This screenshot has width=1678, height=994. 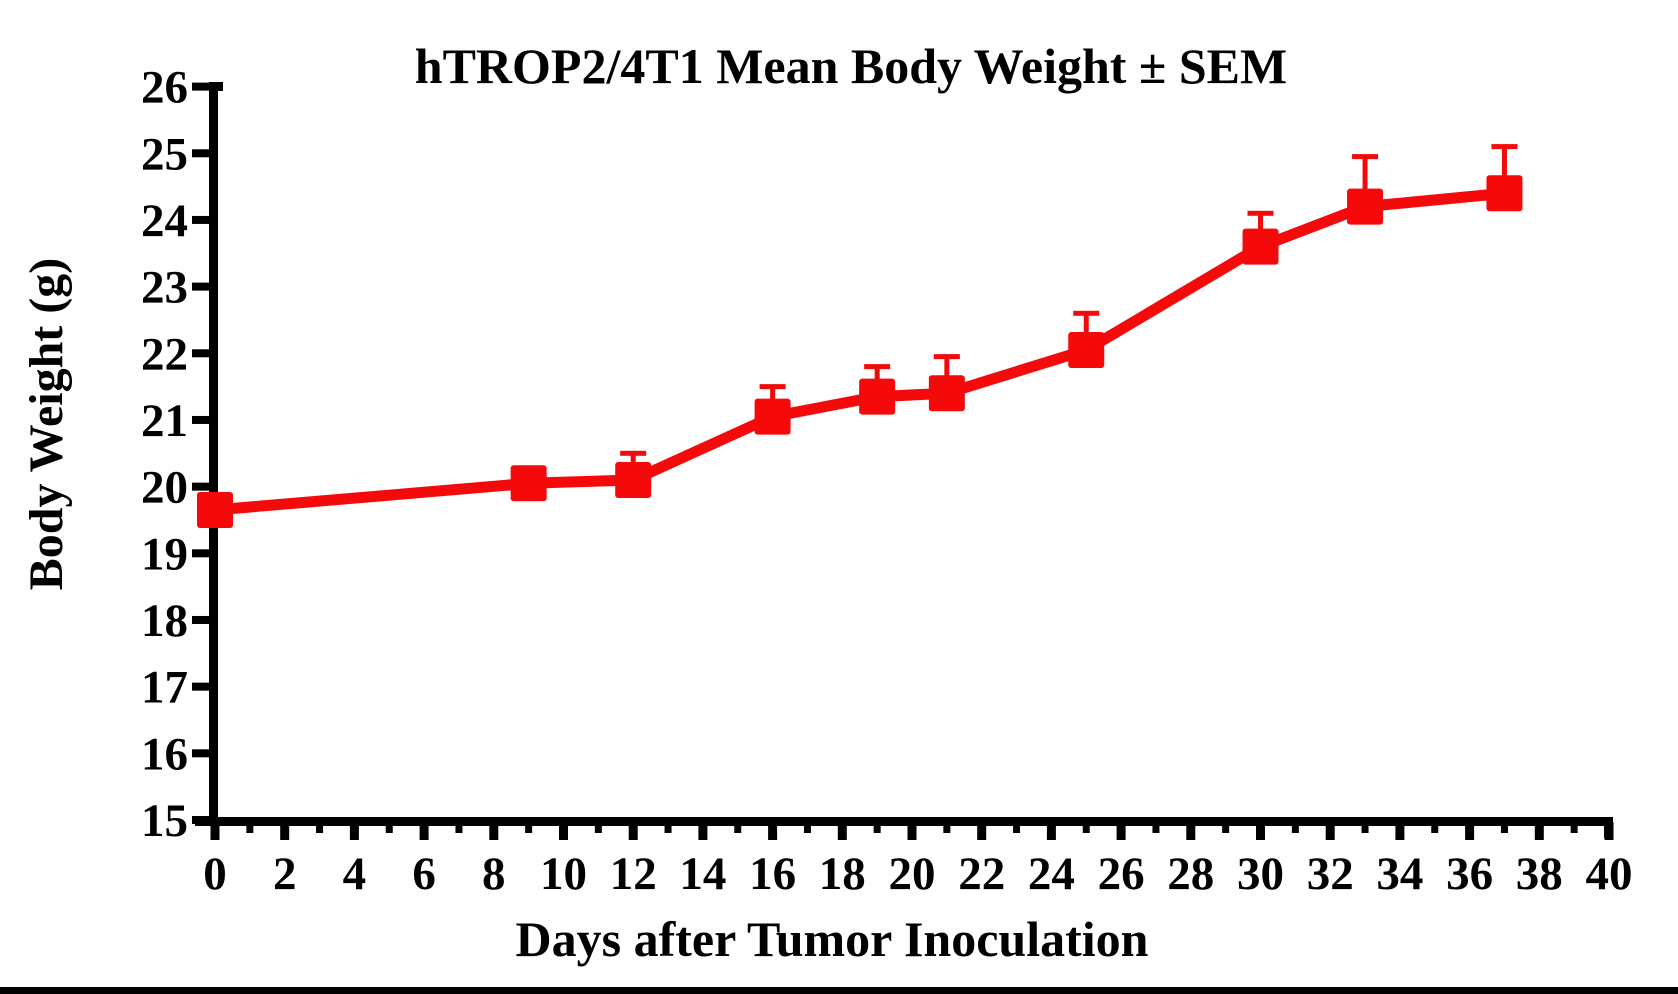 I want to click on x-tick-label: 40, so click(x=1609, y=874).